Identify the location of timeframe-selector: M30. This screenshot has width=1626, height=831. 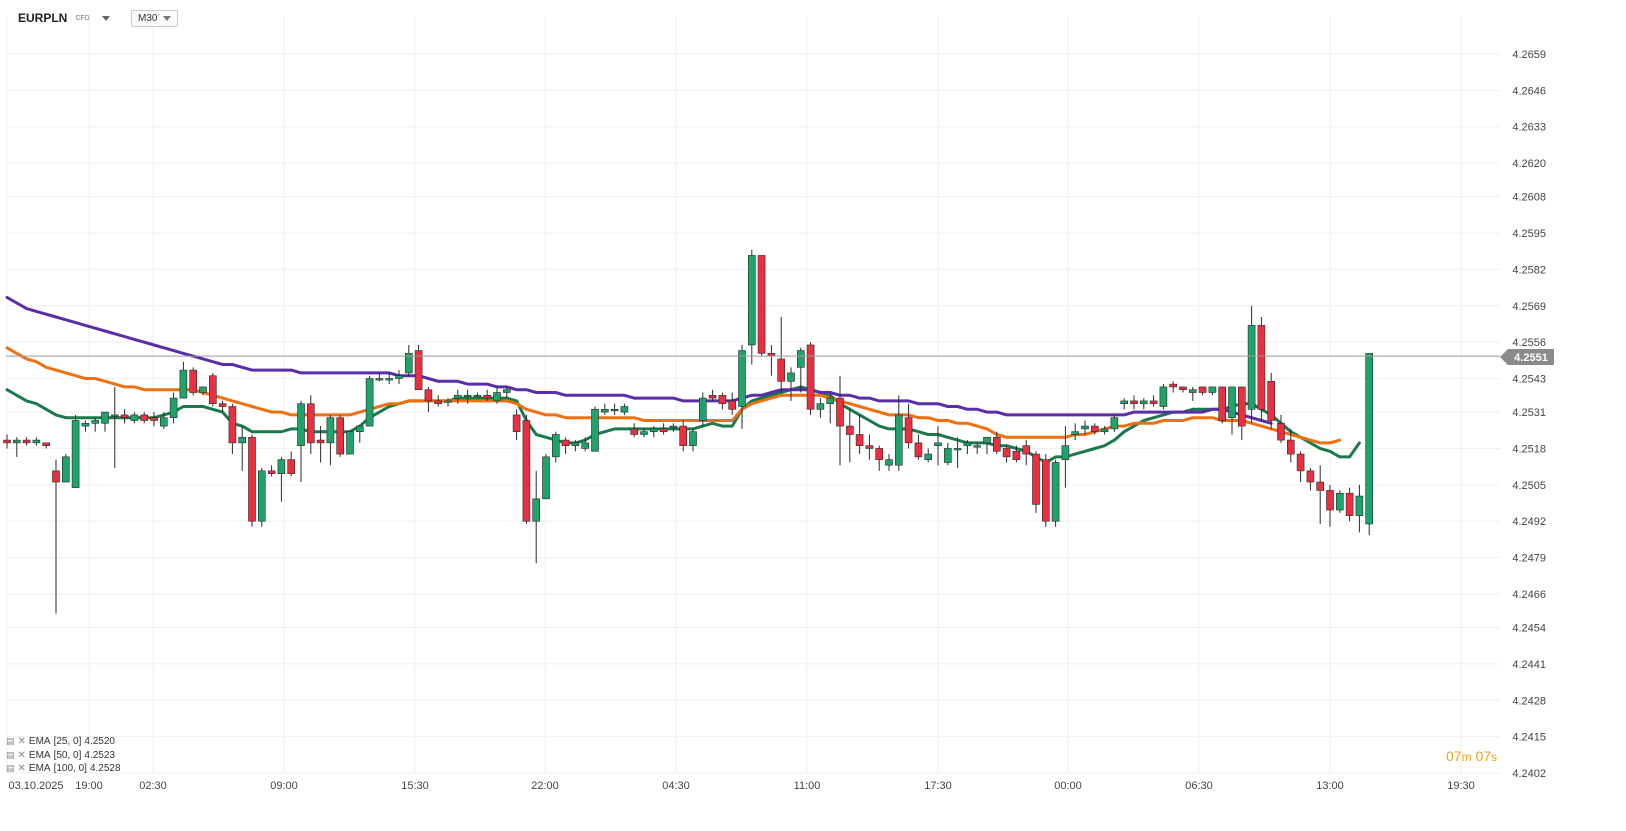
(155, 18).